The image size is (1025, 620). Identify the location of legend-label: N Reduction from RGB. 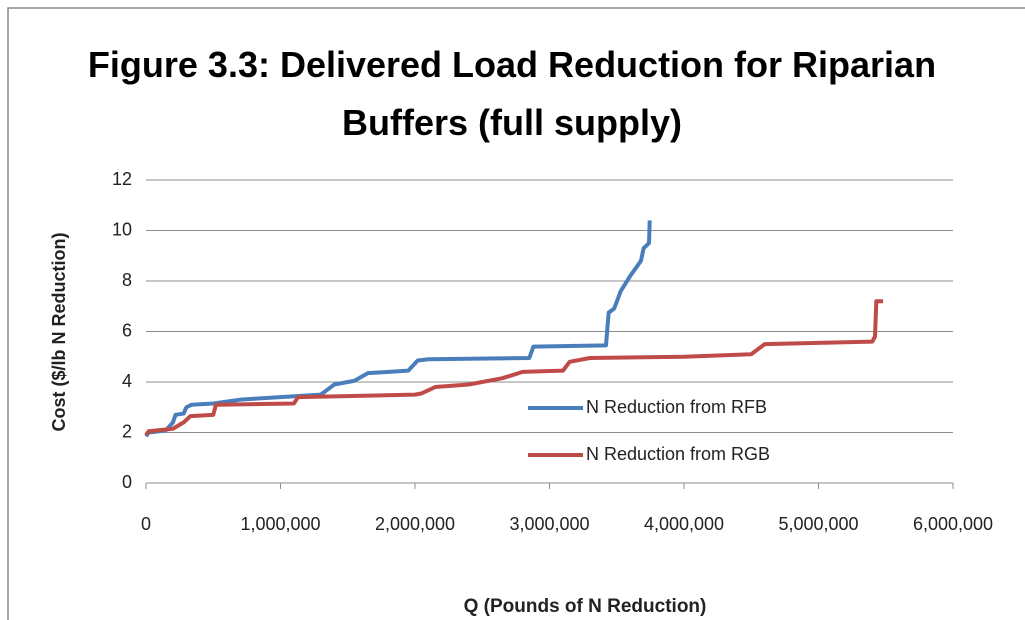
(678, 454).